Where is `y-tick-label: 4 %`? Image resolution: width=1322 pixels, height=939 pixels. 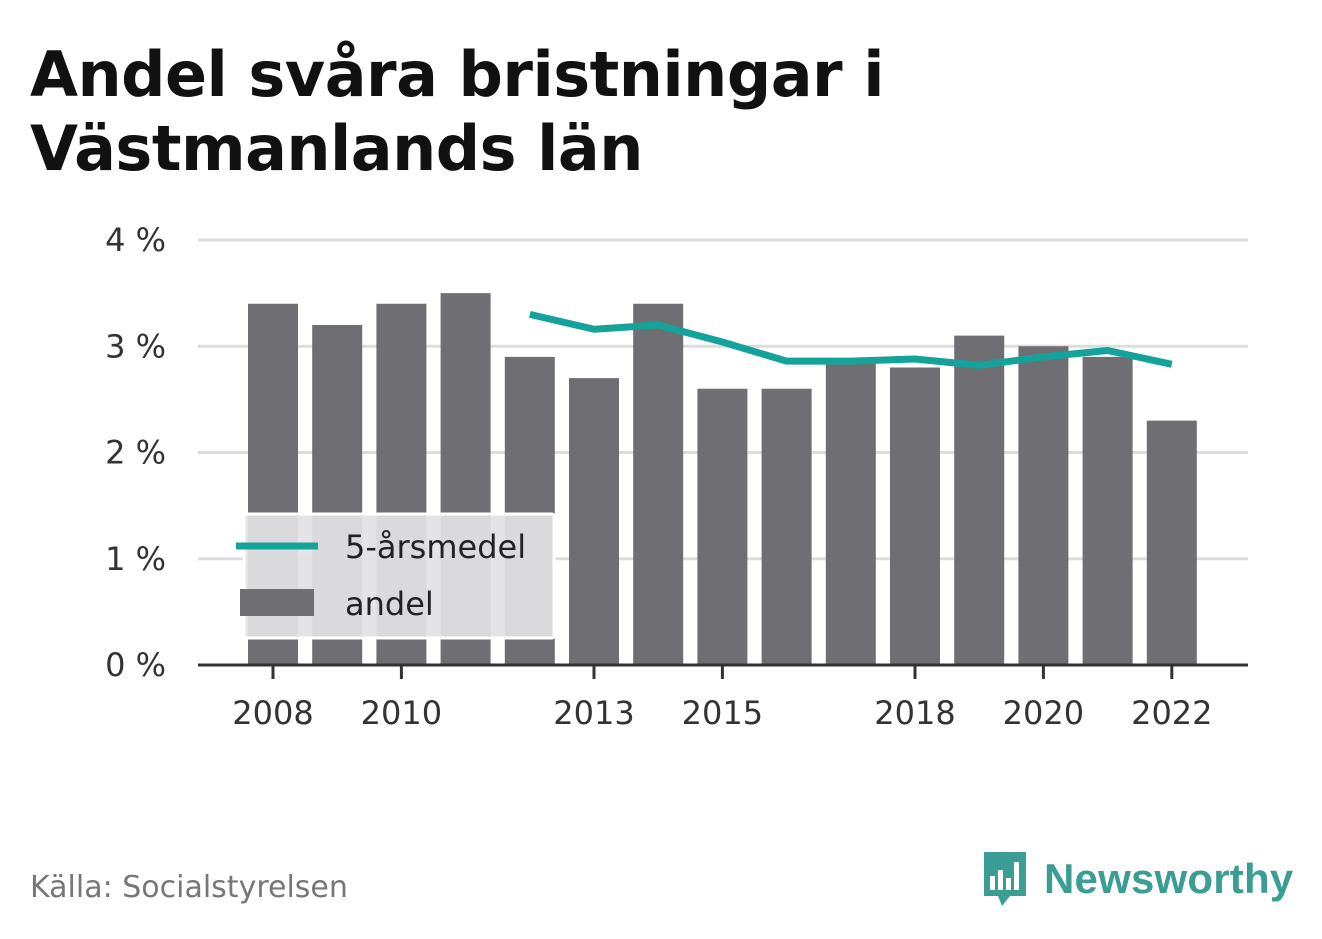 y-tick-label: 4 % is located at coordinates (135, 240).